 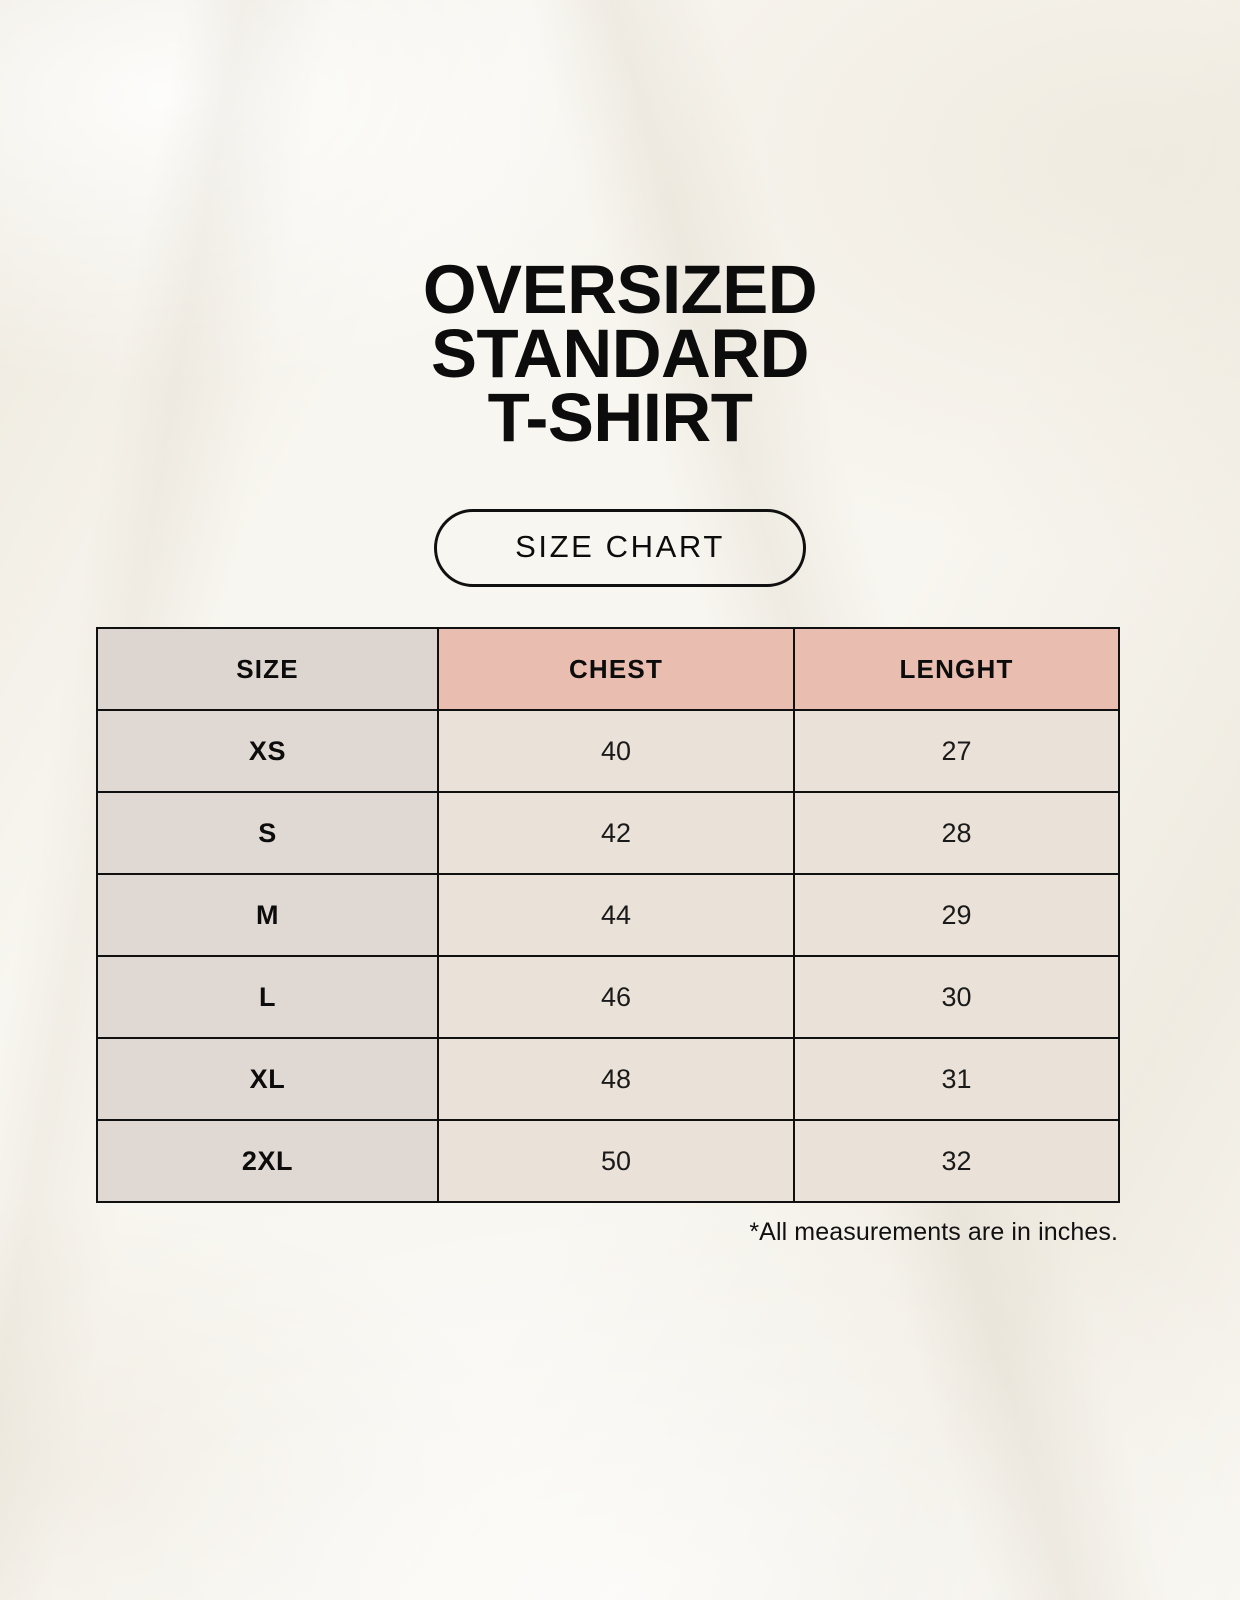 I want to click on cell-length: 27, so click(x=956, y=751).